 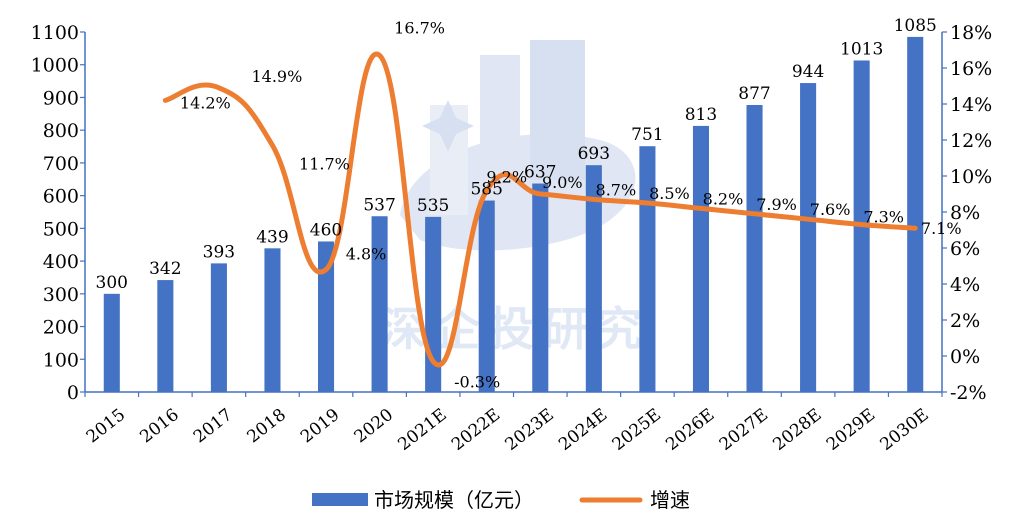 I want to click on growth-data-label: 14.9%, so click(x=276, y=76).